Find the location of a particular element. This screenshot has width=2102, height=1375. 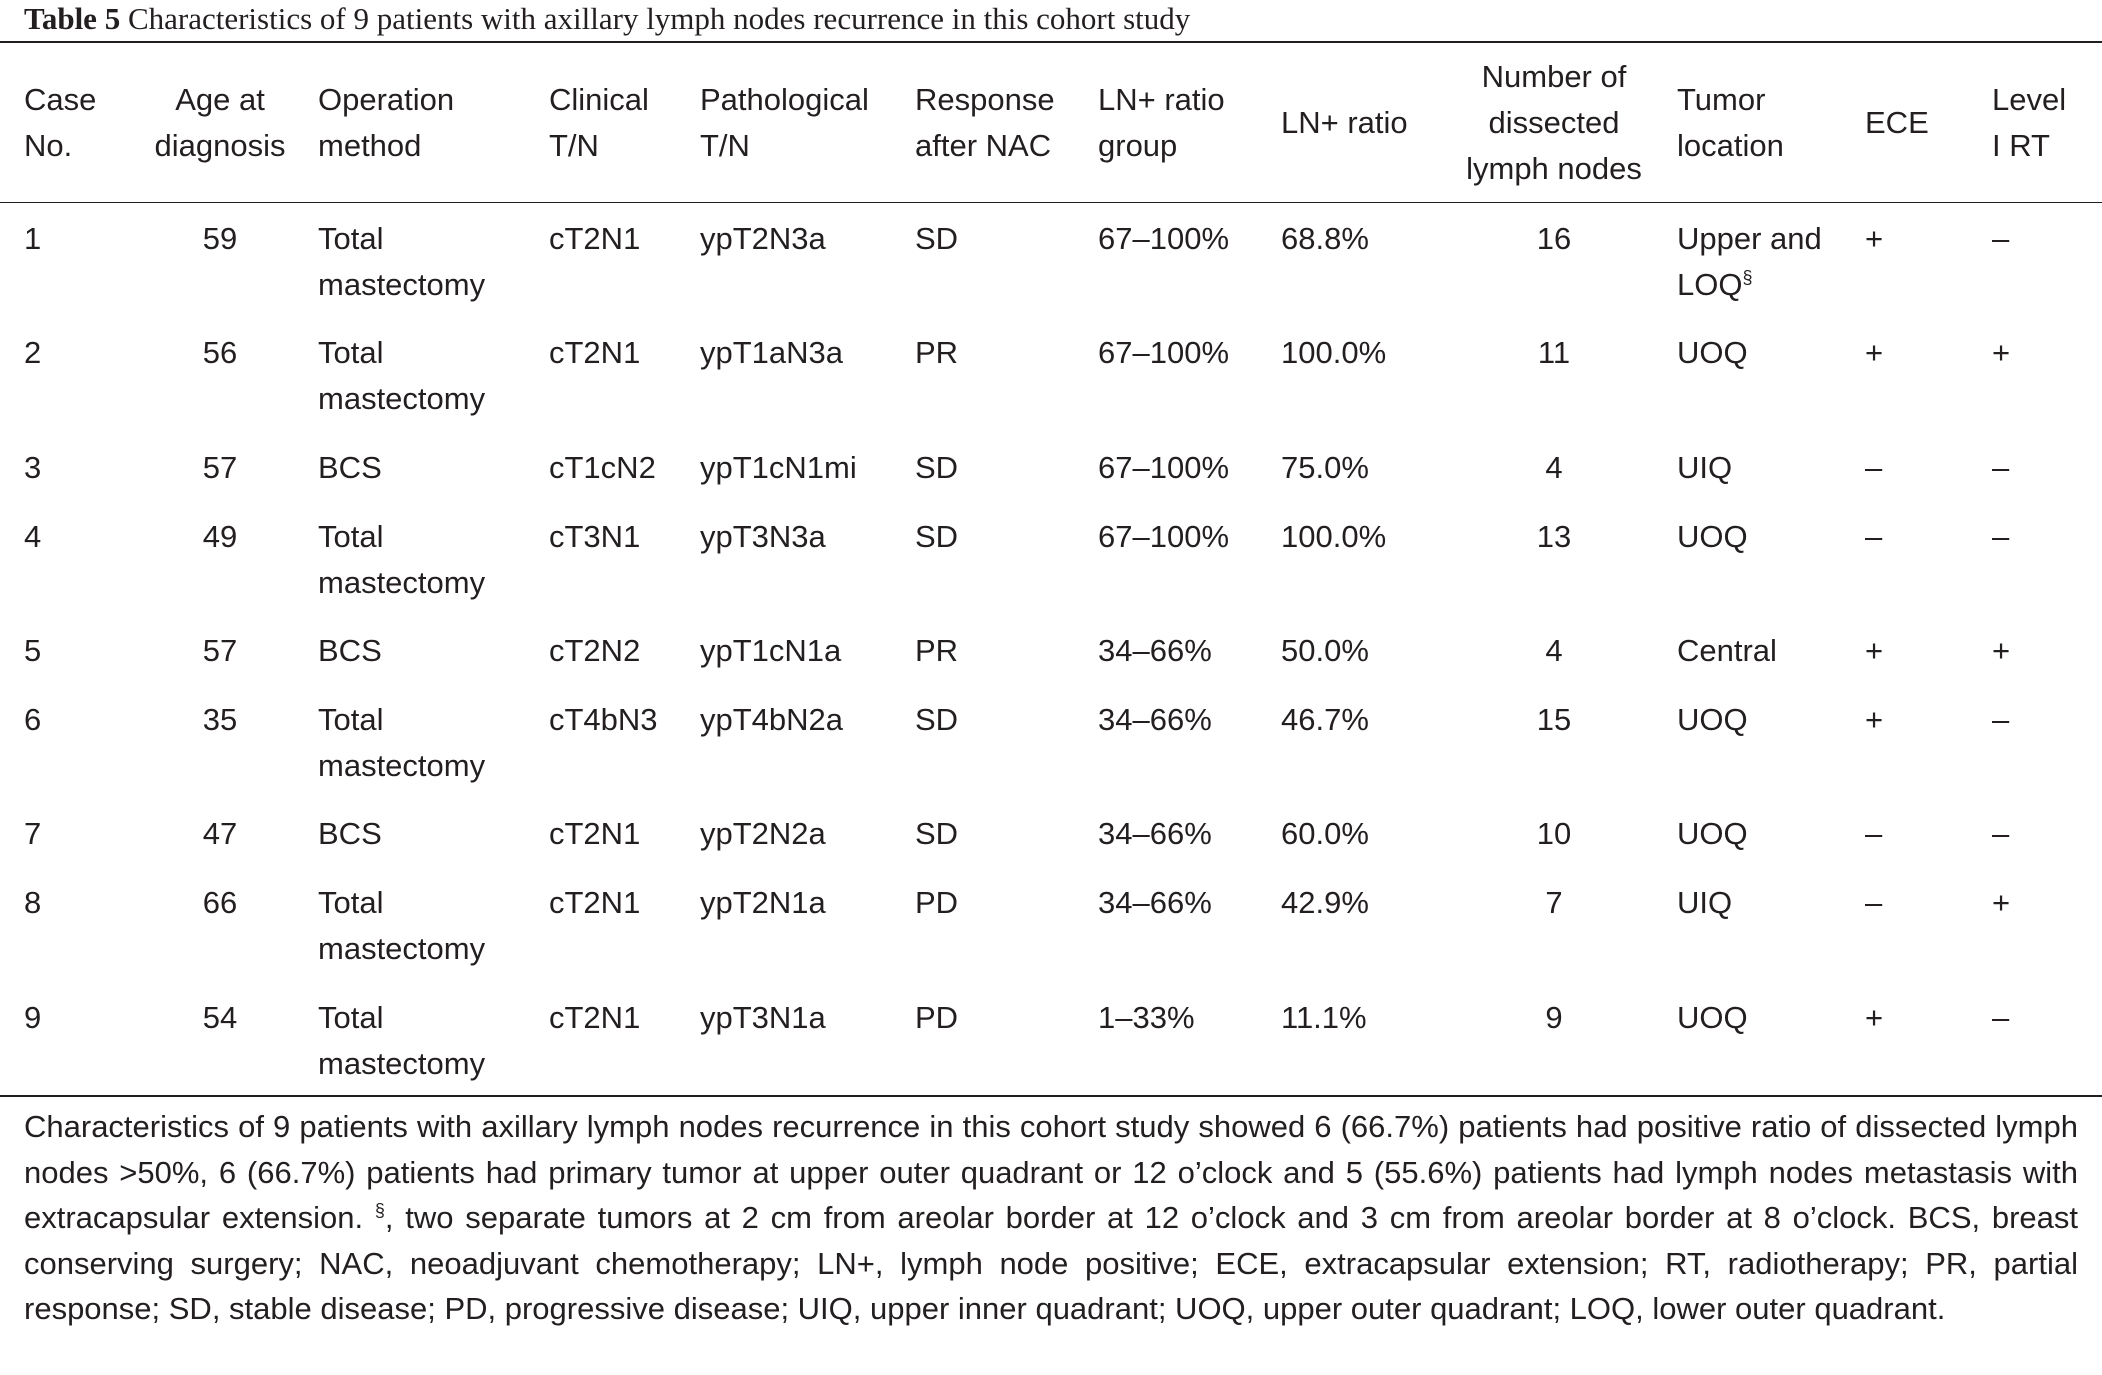

cell-text: ypT2N1a is located at coordinates (763, 902).